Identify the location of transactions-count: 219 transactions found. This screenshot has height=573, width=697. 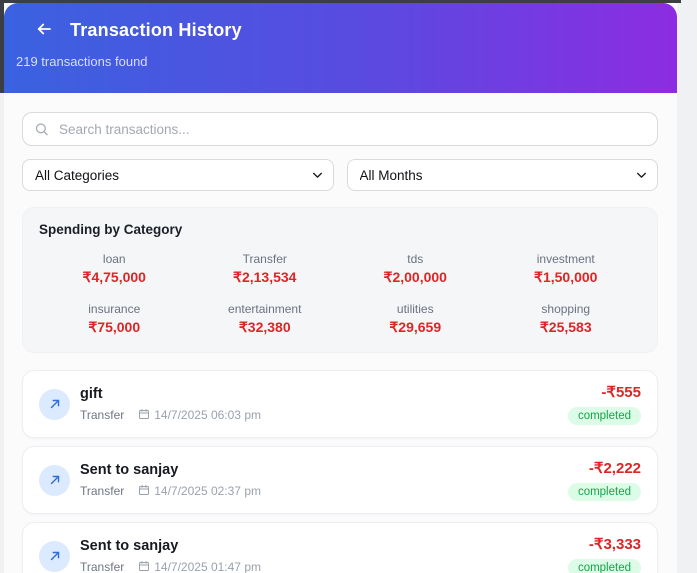
(82, 61).